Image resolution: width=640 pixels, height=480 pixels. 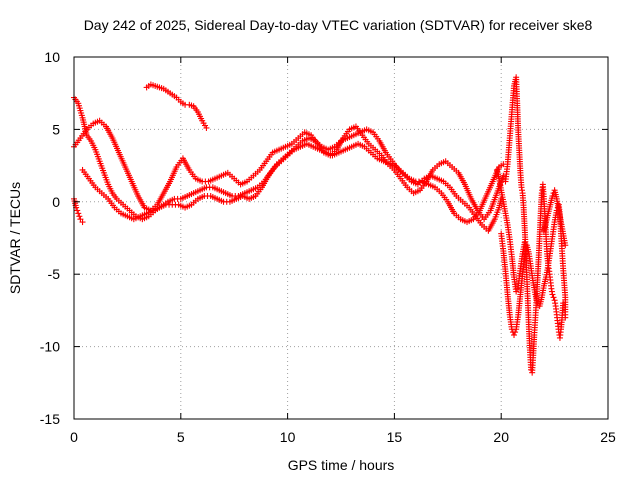 What do you see at coordinates (293, 183) in the screenshot?
I see `series-track-c` at bounding box center [293, 183].